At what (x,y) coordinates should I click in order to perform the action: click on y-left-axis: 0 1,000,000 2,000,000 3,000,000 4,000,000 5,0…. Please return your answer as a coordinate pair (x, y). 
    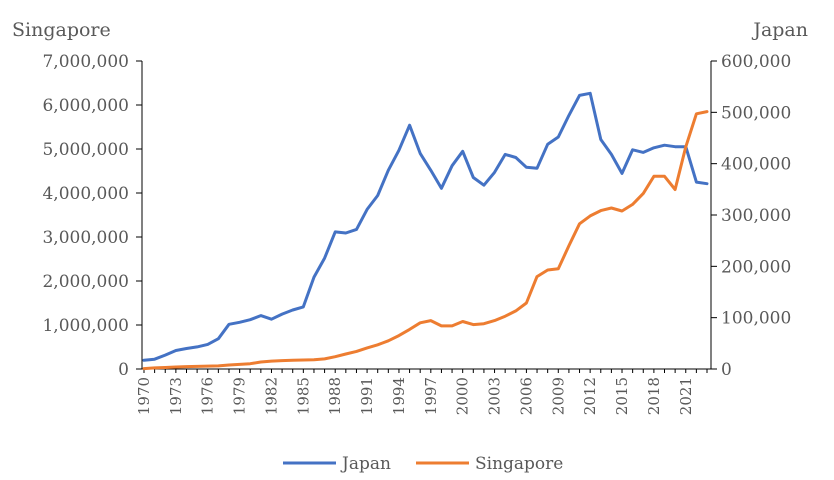
    Looking at the image, I should click on (92, 216).